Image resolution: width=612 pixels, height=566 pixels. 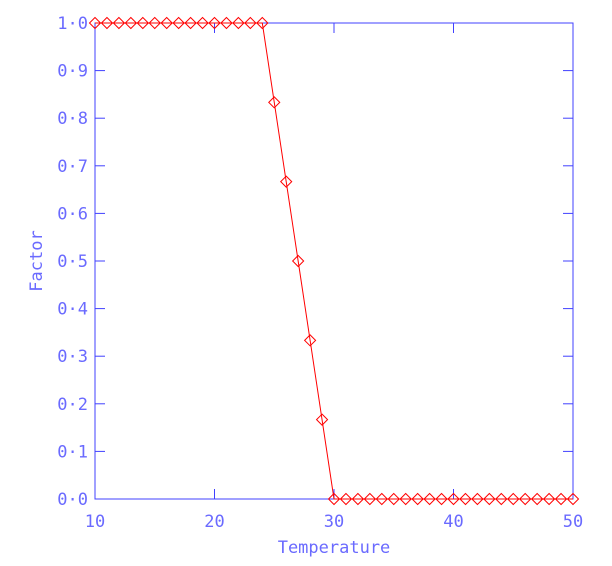 What do you see at coordinates (72, 167) in the screenshot?
I see `y-tick-label: 0·7` at bounding box center [72, 167].